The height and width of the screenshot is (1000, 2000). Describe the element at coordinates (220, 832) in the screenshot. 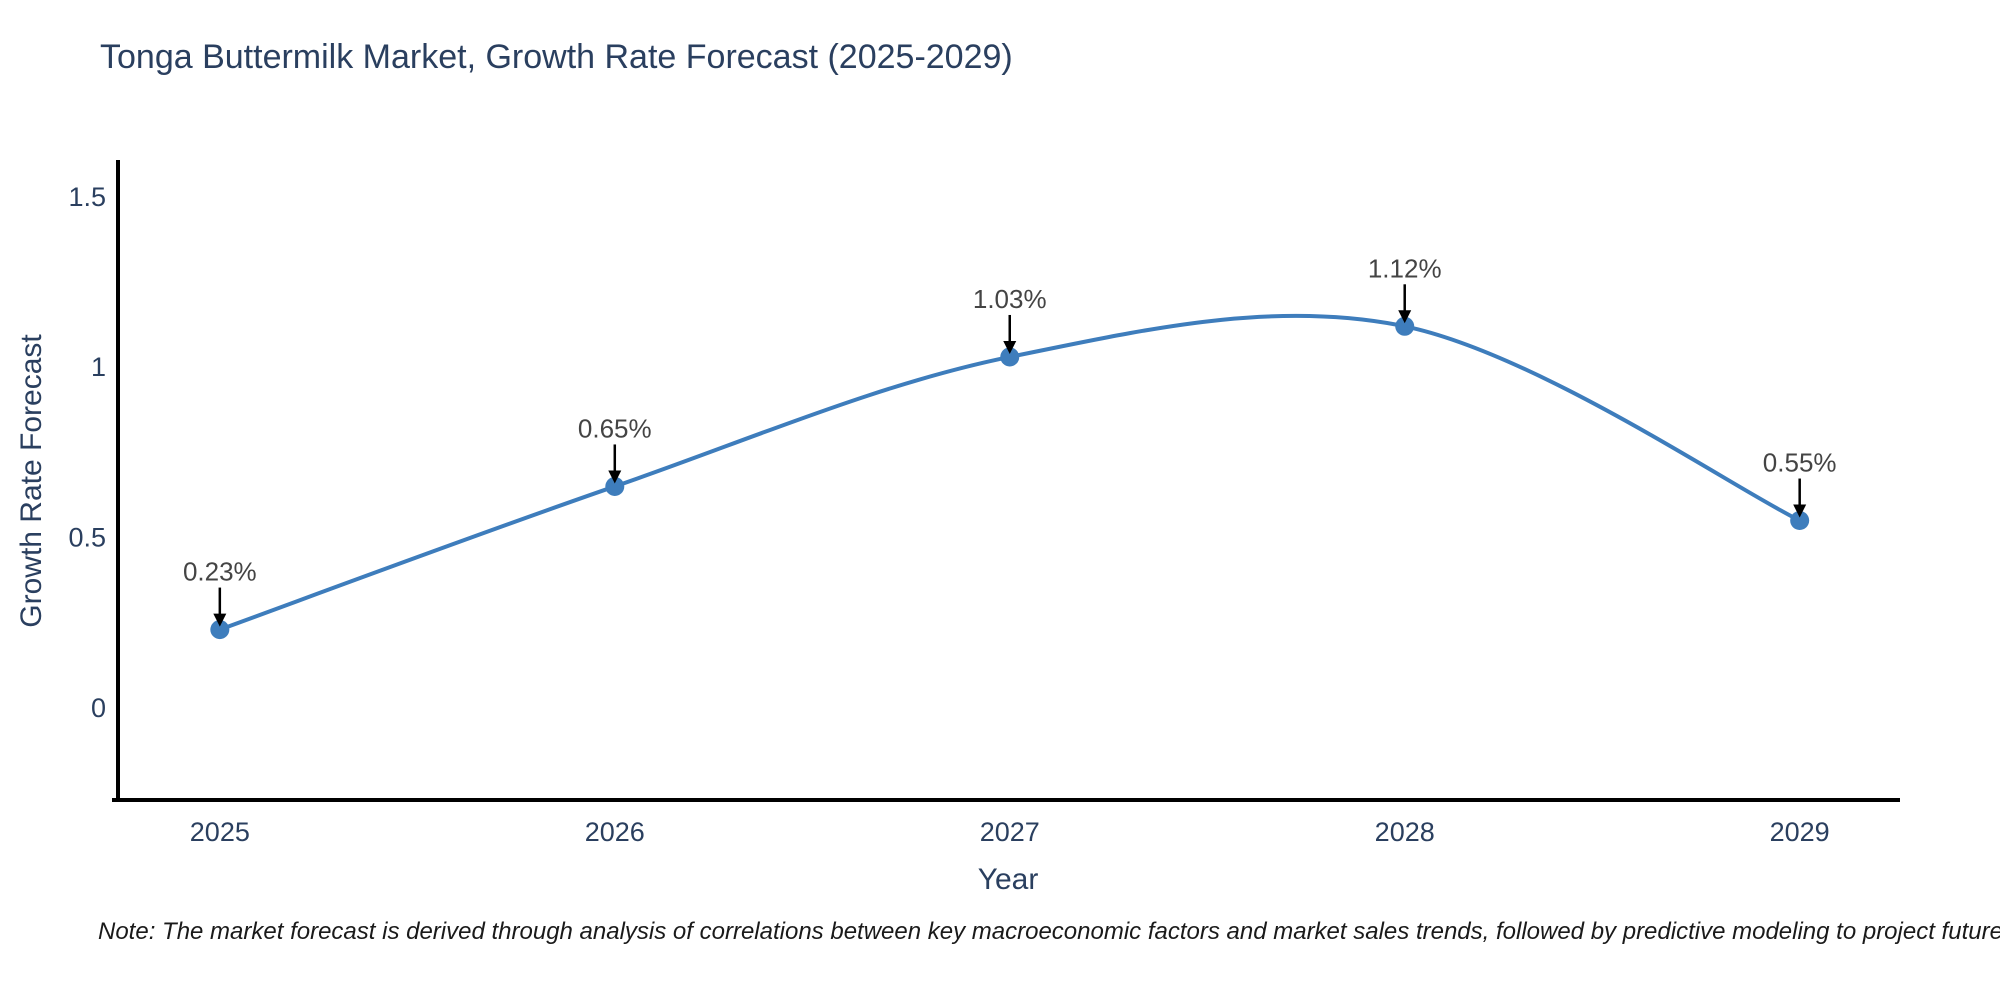

I see `x-tick-label: 2025` at that location.